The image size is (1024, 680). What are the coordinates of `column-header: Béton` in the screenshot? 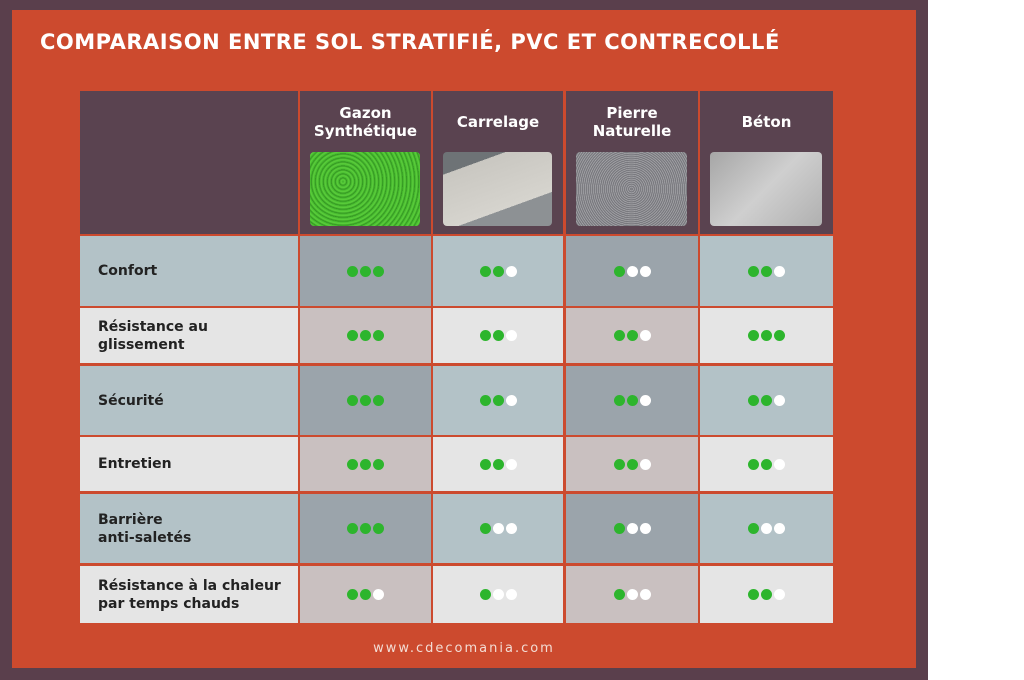 It's located at (766, 162).